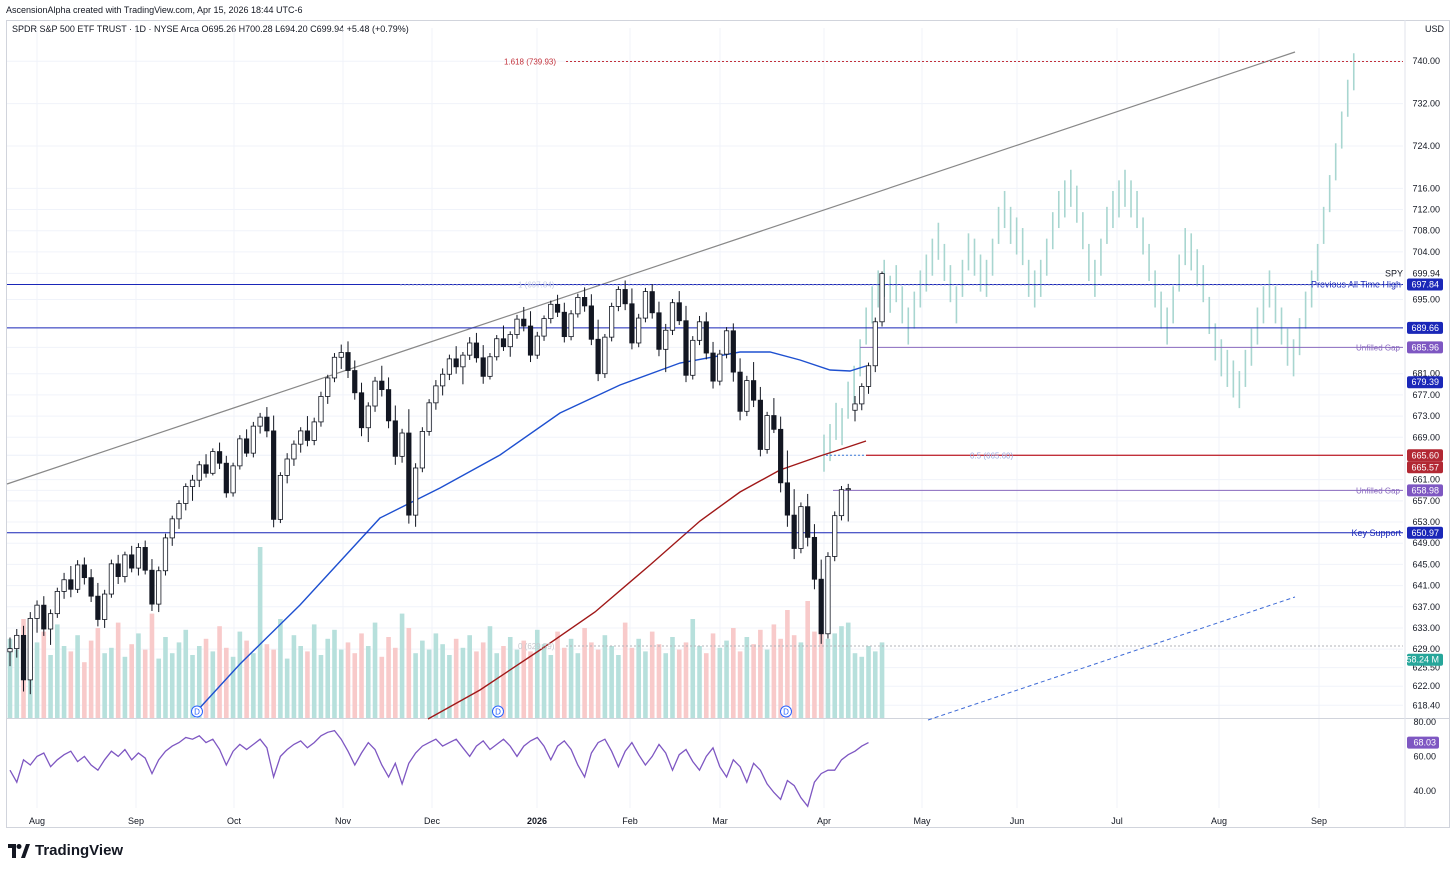  Describe the element at coordinates (1426, 586) in the screenshot. I see `price-axis-label: 641.00` at that location.